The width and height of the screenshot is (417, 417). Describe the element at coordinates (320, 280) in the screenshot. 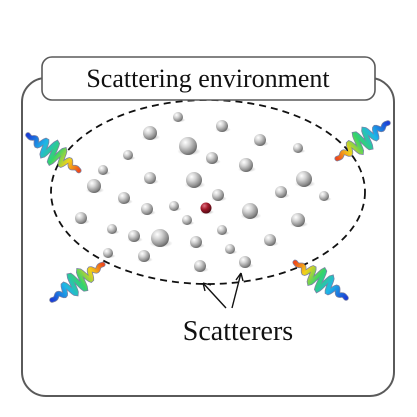

I see `wave-packet-bottom-right` at that location.